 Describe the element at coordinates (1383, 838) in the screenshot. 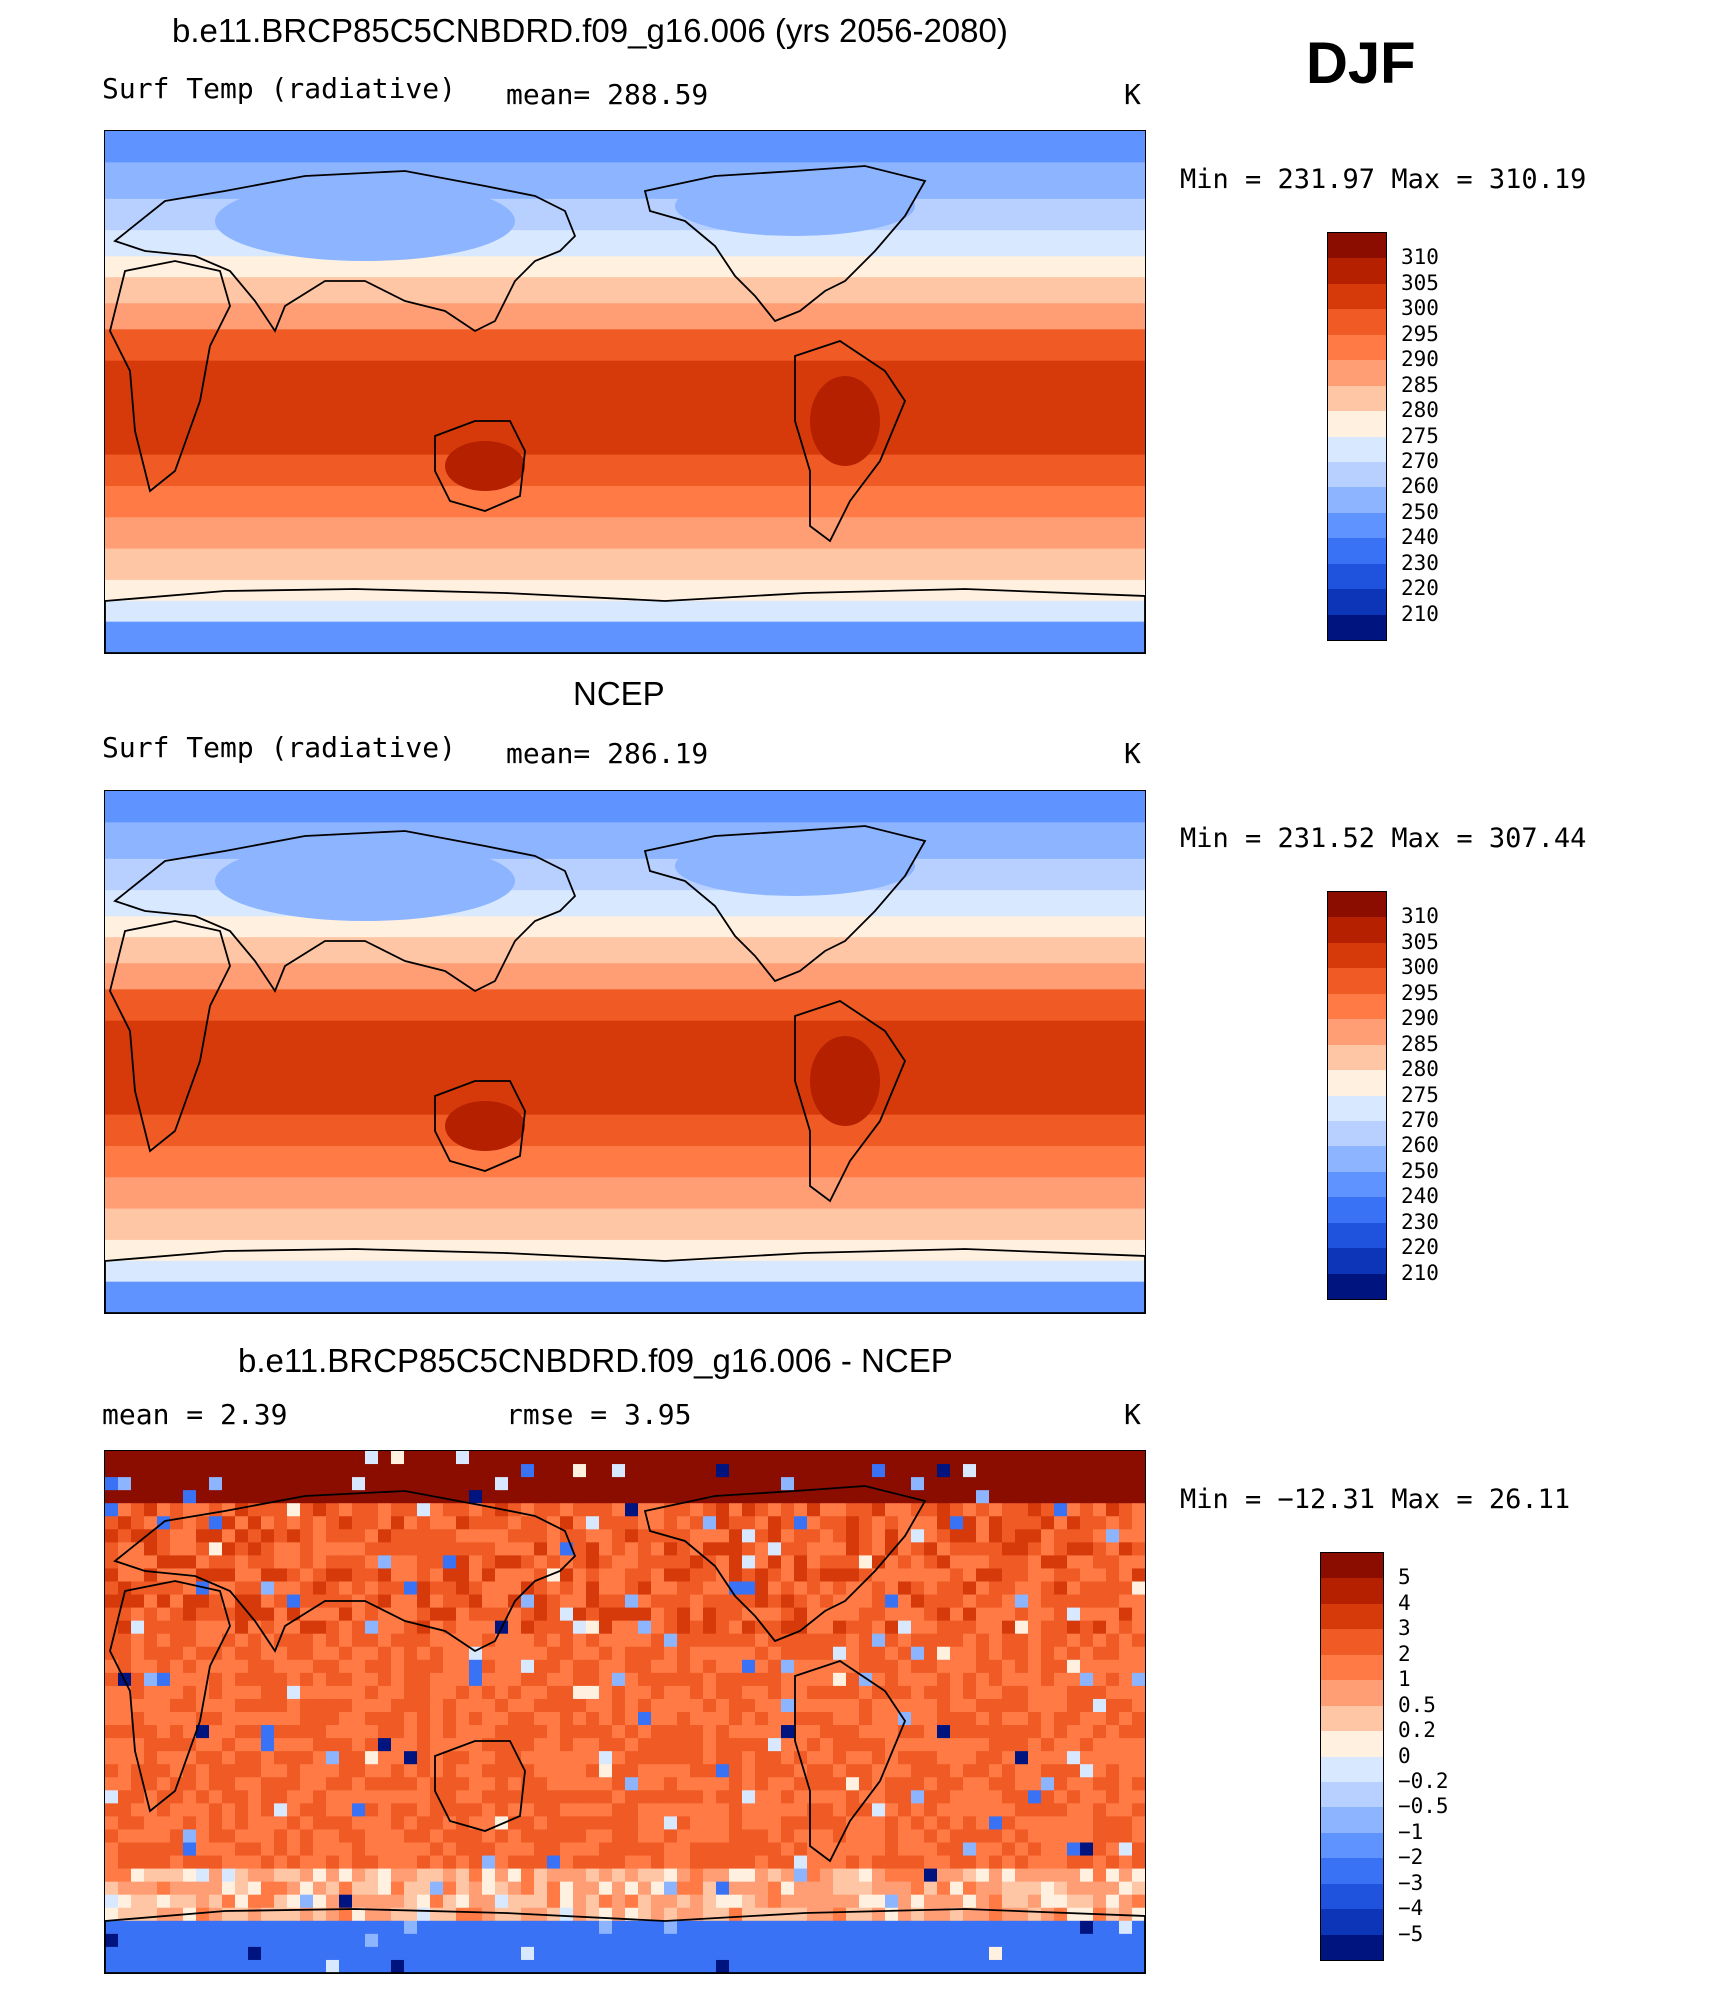

I see `min-max-label: Min = 231.52 Max = 307.44` at that location.